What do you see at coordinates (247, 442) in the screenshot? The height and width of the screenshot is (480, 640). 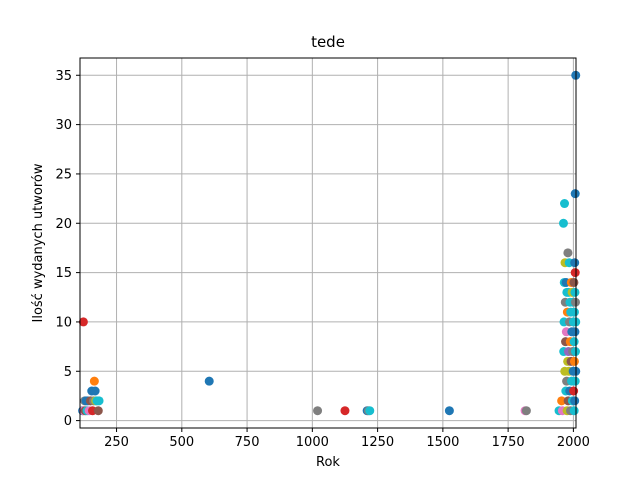 I see `x-tick-label: 750` at bounding box center [247, 442].